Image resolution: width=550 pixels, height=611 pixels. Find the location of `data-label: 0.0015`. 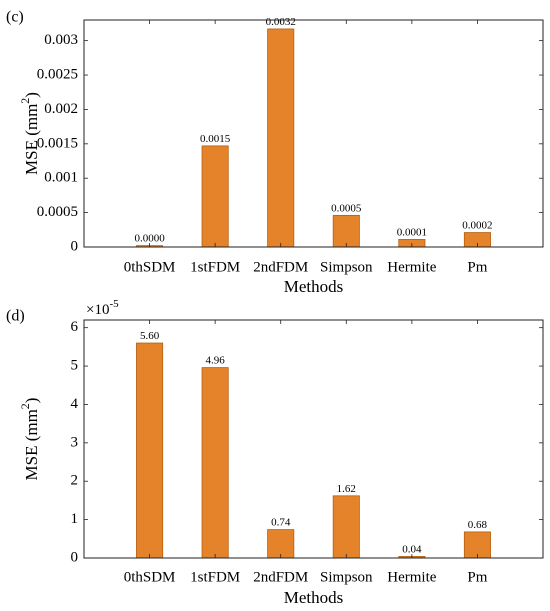

data-label: 0.0015 is located at coordinates (215, 139).